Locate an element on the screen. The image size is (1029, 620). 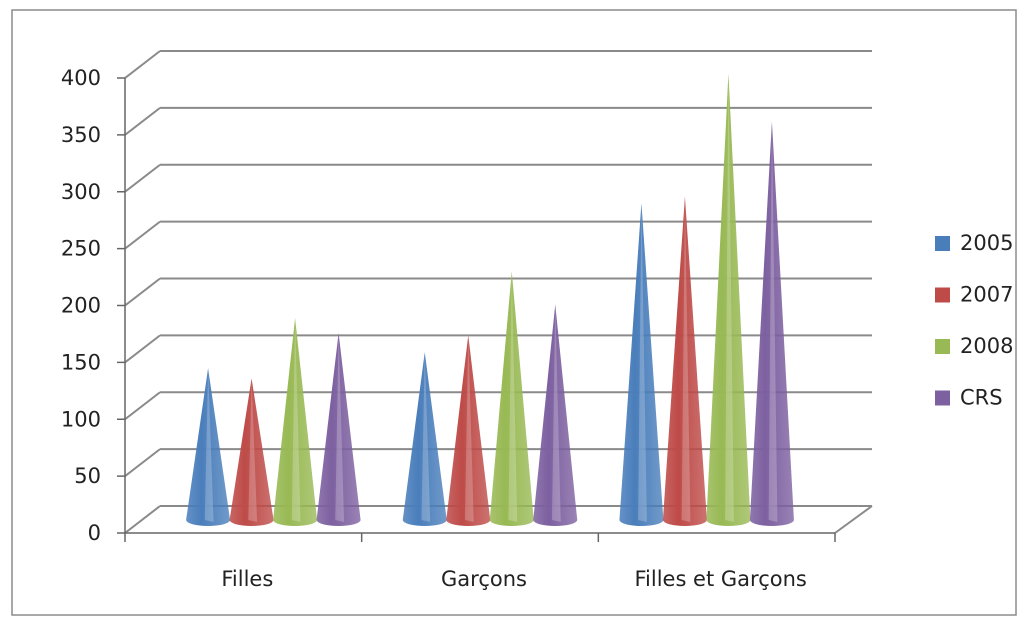
legend: 2005 2007 2008 CRS is located at coordinates (974, 320).